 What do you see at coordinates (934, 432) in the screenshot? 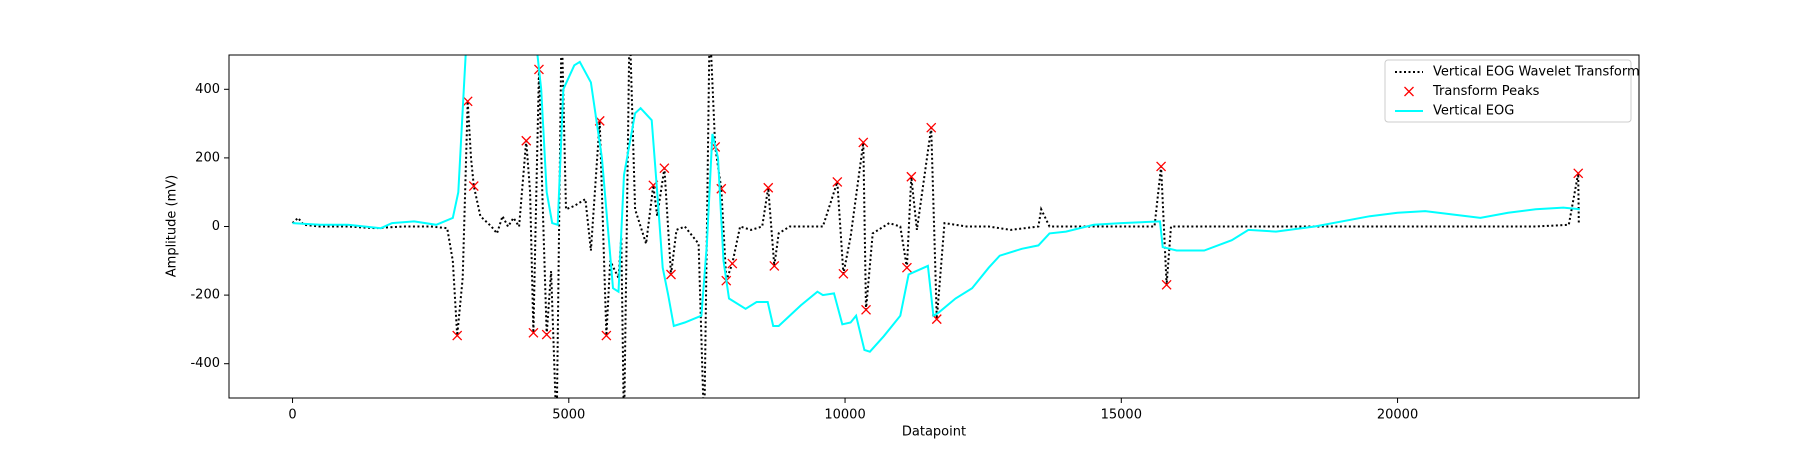
I see `x-axis-label: Datapoint` at bounding box center [934, 432].